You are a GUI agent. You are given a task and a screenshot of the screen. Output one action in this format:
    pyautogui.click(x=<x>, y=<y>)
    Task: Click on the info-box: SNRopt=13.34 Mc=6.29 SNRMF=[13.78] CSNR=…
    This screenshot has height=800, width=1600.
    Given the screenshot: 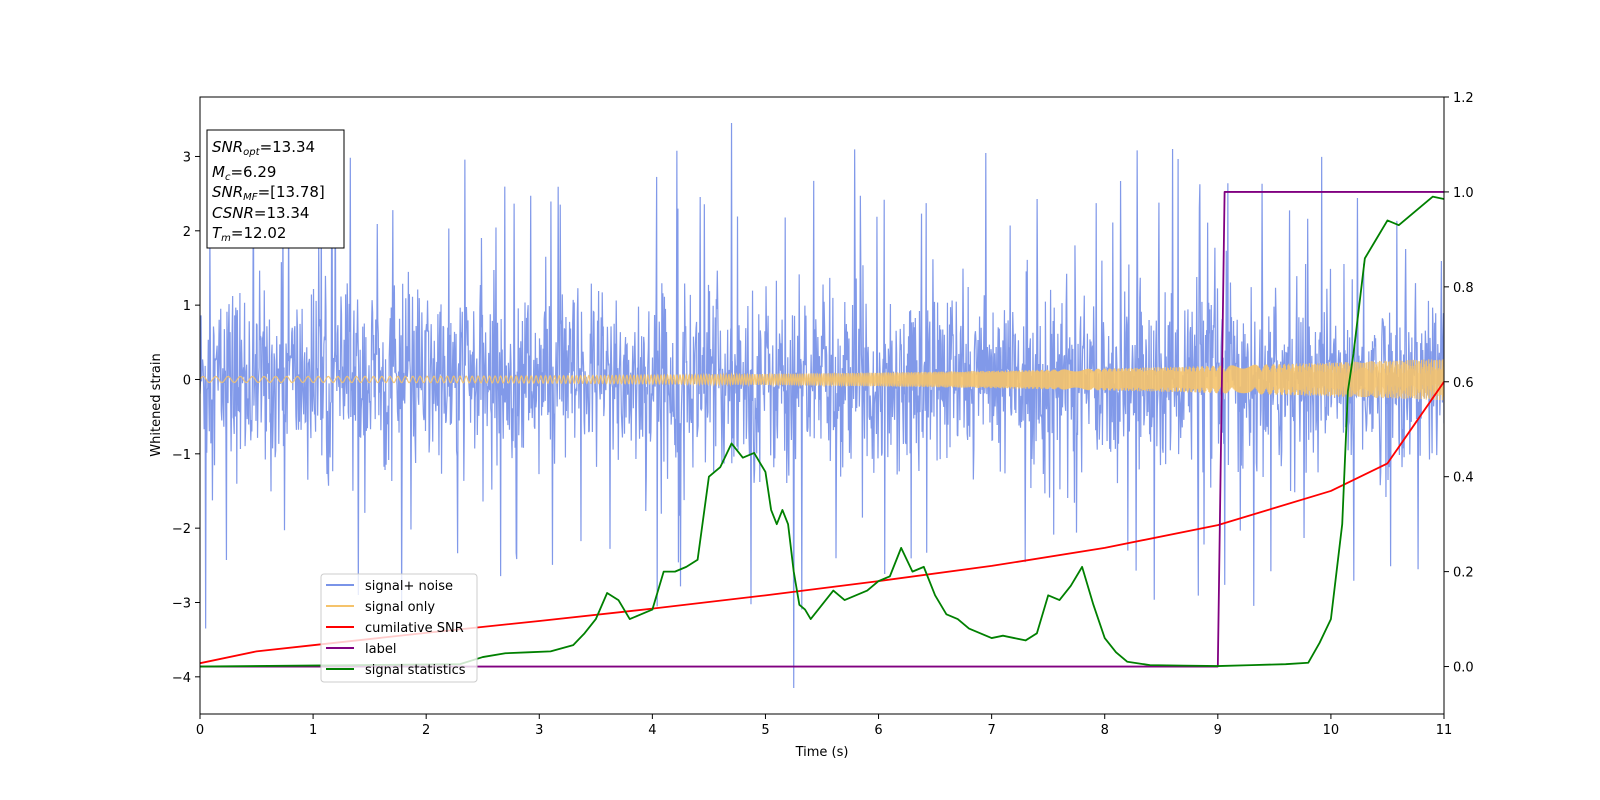 What is the action you would take?
    pyautogui.click(x=275, y=189)
    